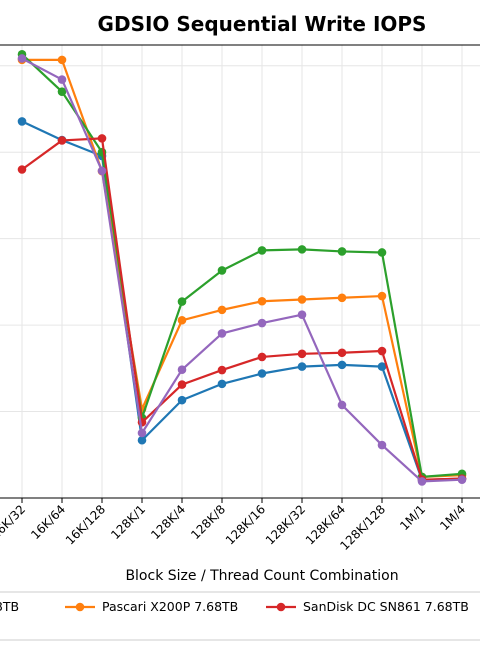 Image resolution: width=480 pixels, height=650 pixels. I want to click on x-tick-label: 1M/4, so click(452, 517).